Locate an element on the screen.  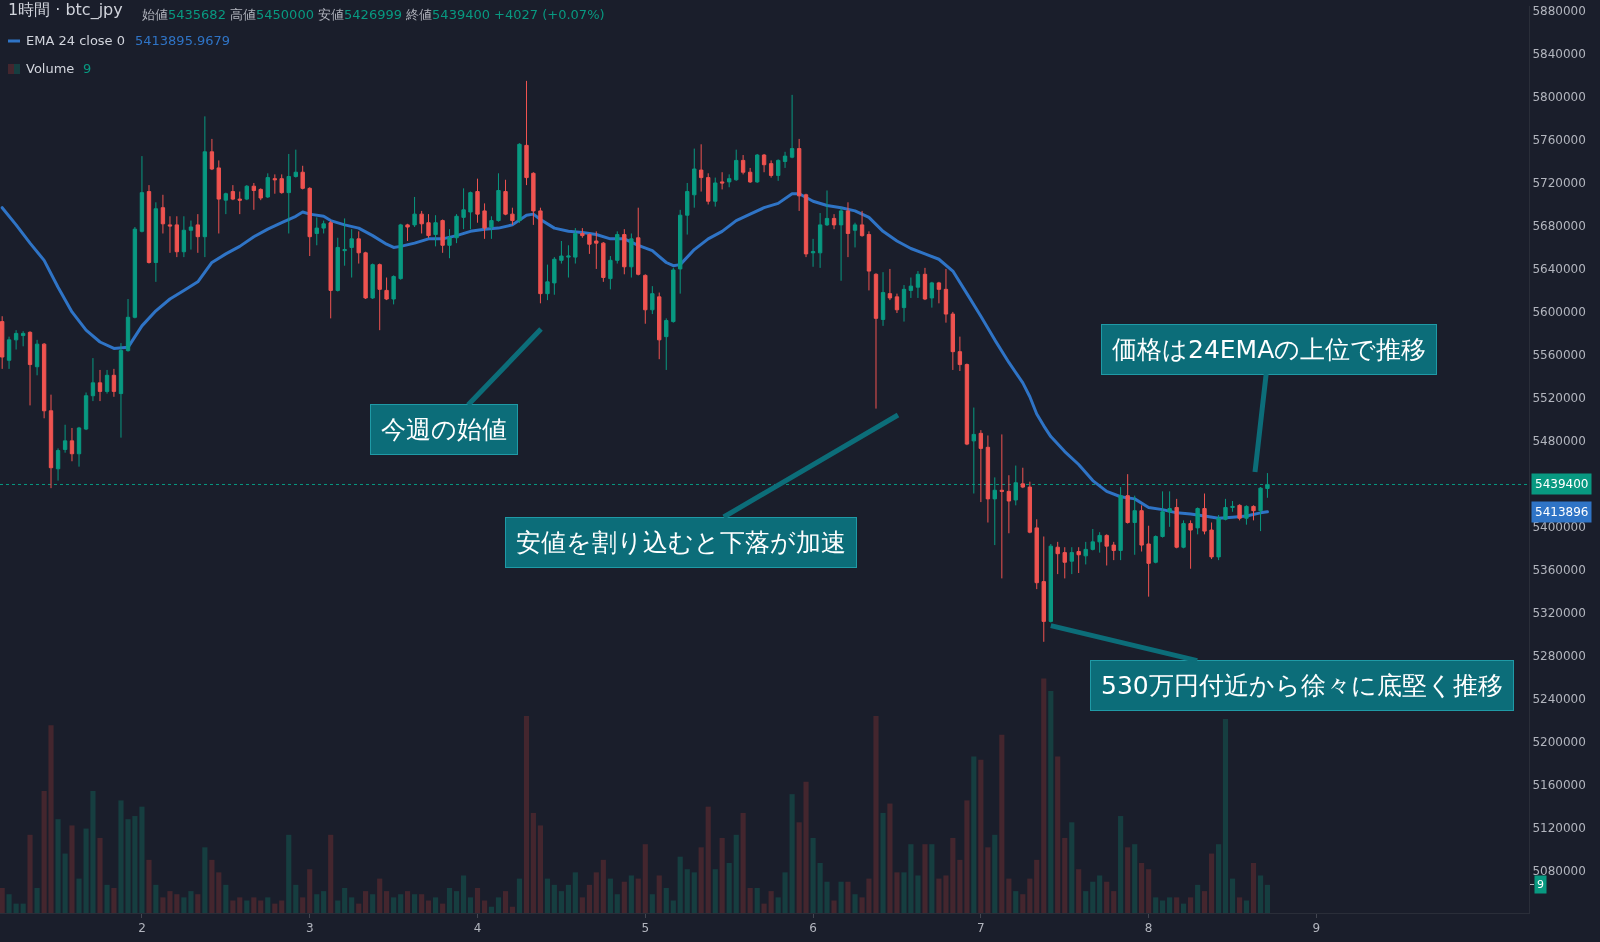
x-tick-label: 5 is located at coordinates (645, 928).